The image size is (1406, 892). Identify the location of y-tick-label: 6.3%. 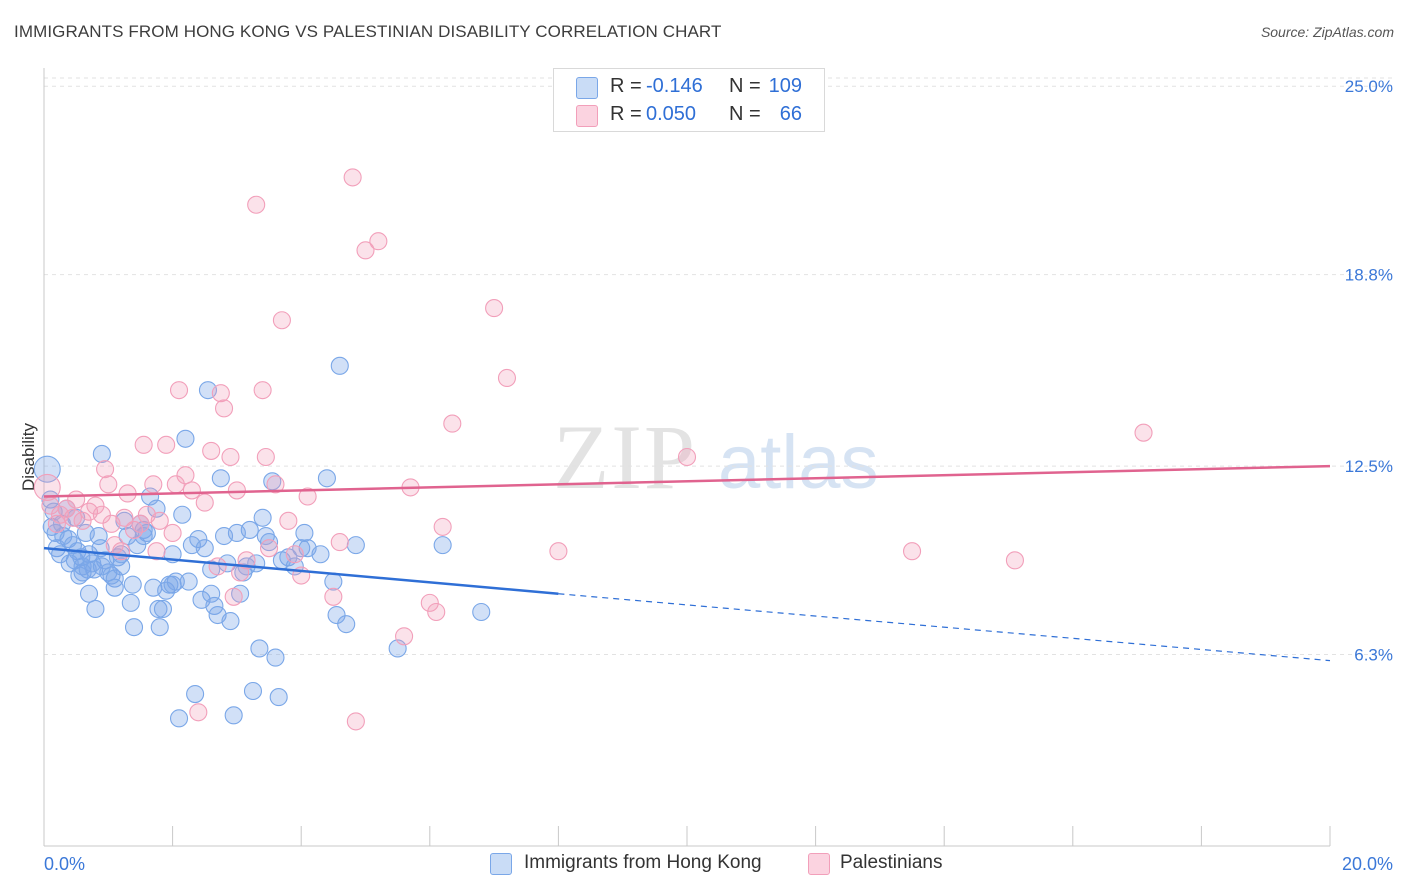
(1373, 655).